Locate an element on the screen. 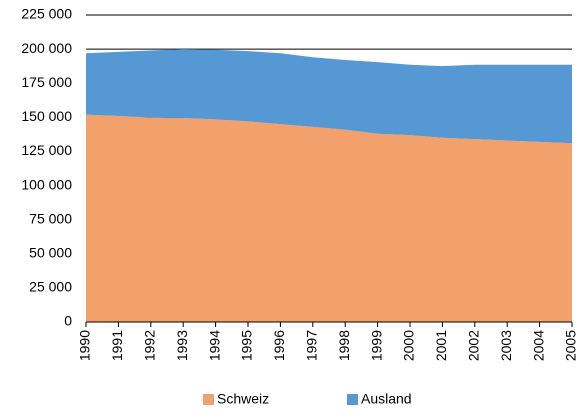  x-tick-label: 1993 is located at coordinates (182, 345).